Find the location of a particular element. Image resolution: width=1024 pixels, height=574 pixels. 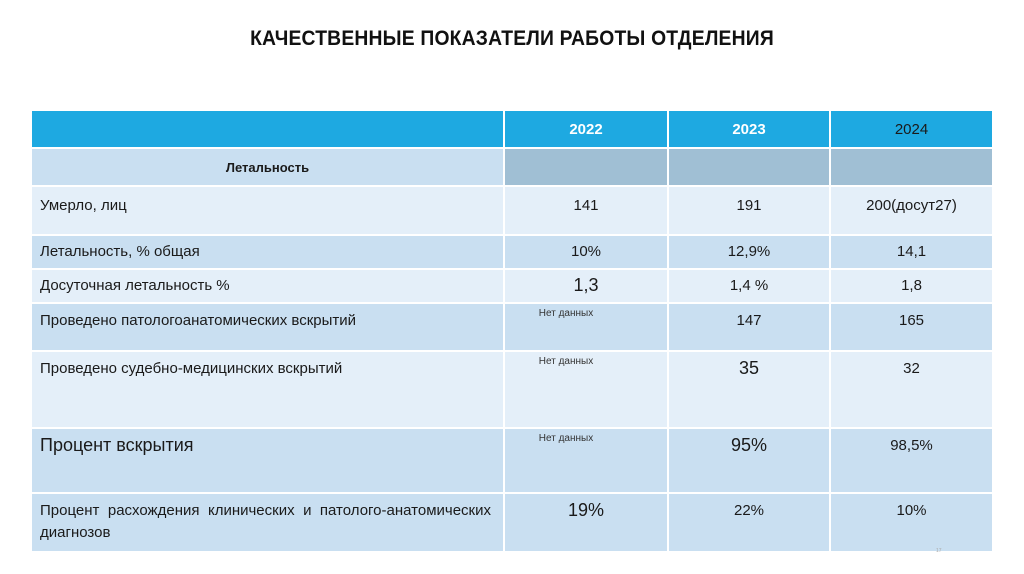

section-row-lethality: Летальность is located at coordinates (512, 167).